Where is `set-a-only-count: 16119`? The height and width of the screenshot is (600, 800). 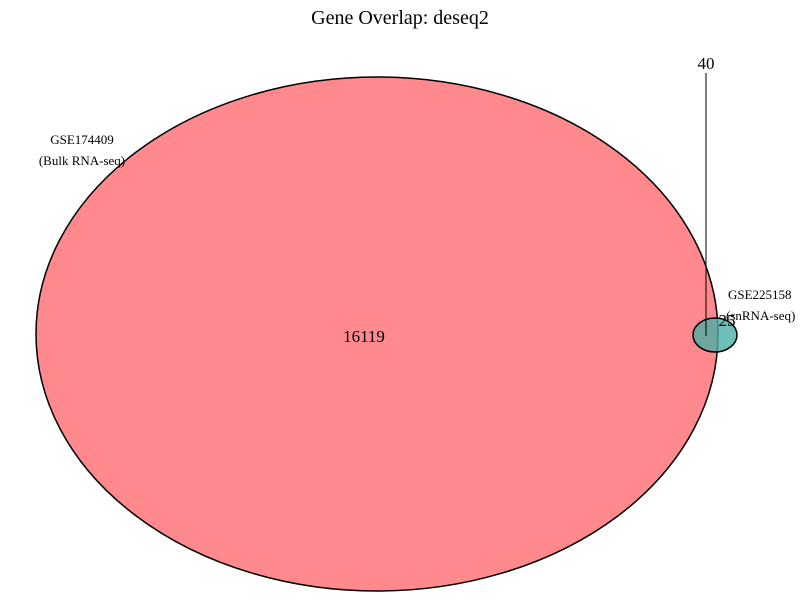
set-a-only-count: 16119 is located at coordinates (364, 336).